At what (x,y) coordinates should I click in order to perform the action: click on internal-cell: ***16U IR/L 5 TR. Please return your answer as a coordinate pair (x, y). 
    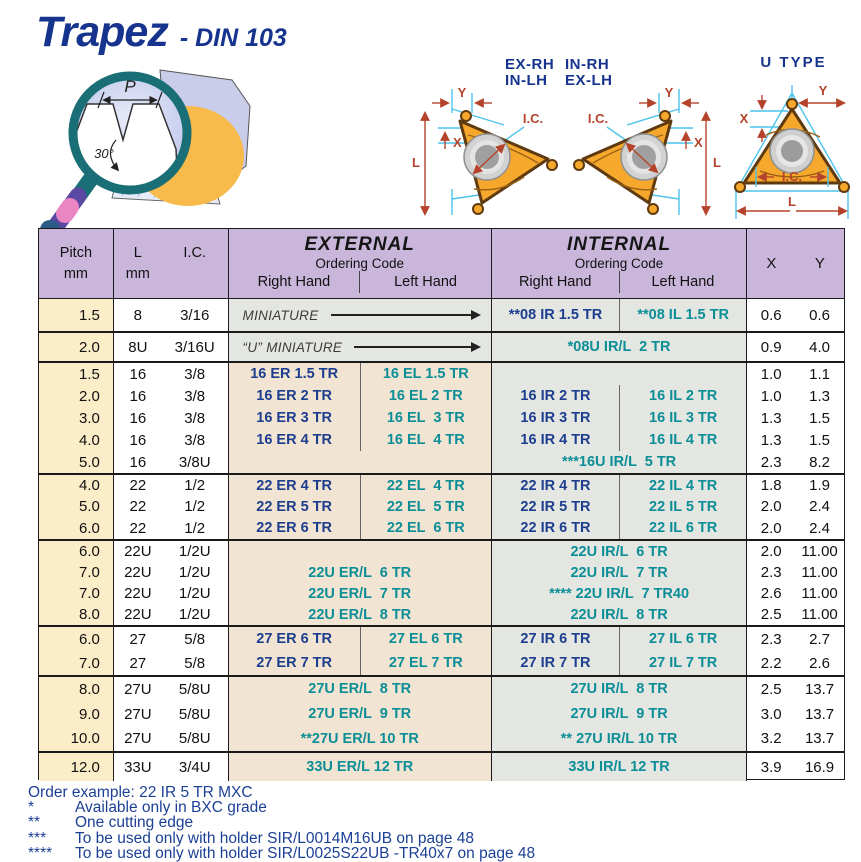
    Looking at the image, I should click on (619, 462).